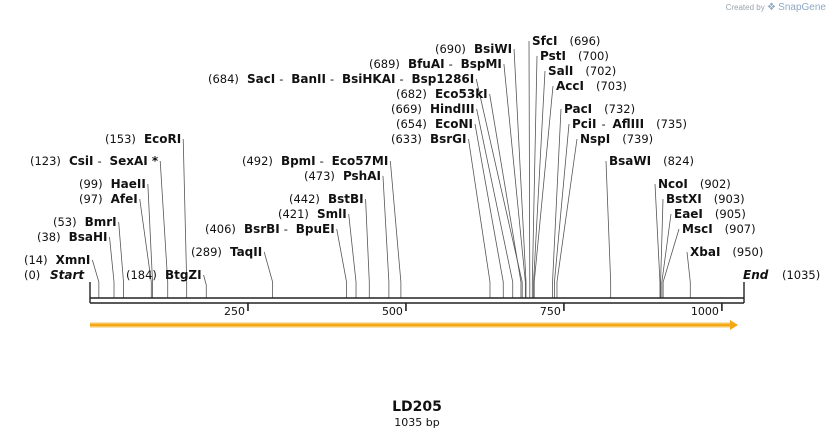  What do you see at coordinates (234, 311) in the screenshot?
I see `ruler-tick-label: 250` at bounding box center [234, 311].